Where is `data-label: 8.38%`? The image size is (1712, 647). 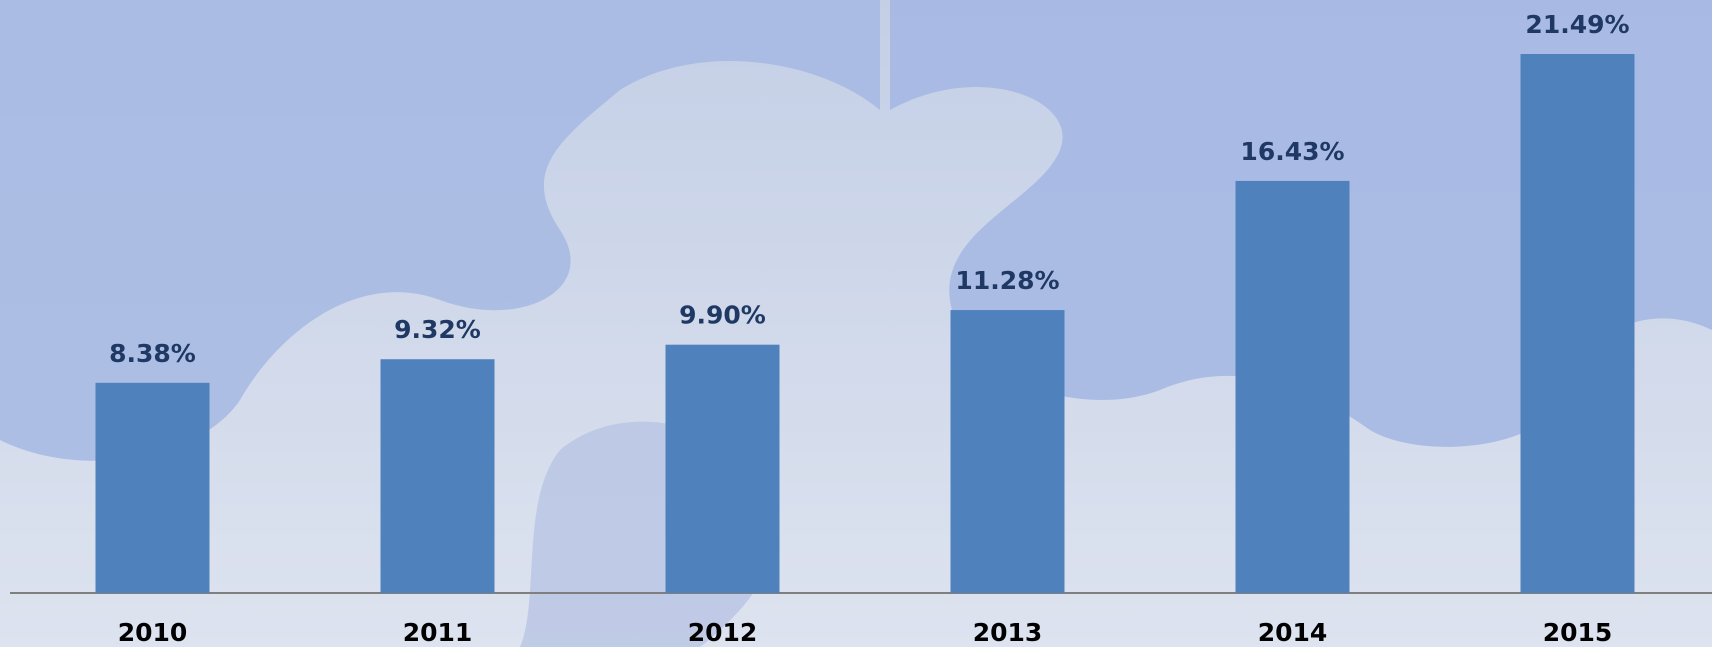 data-label: 8.38% is located at coordinates (152, 353).